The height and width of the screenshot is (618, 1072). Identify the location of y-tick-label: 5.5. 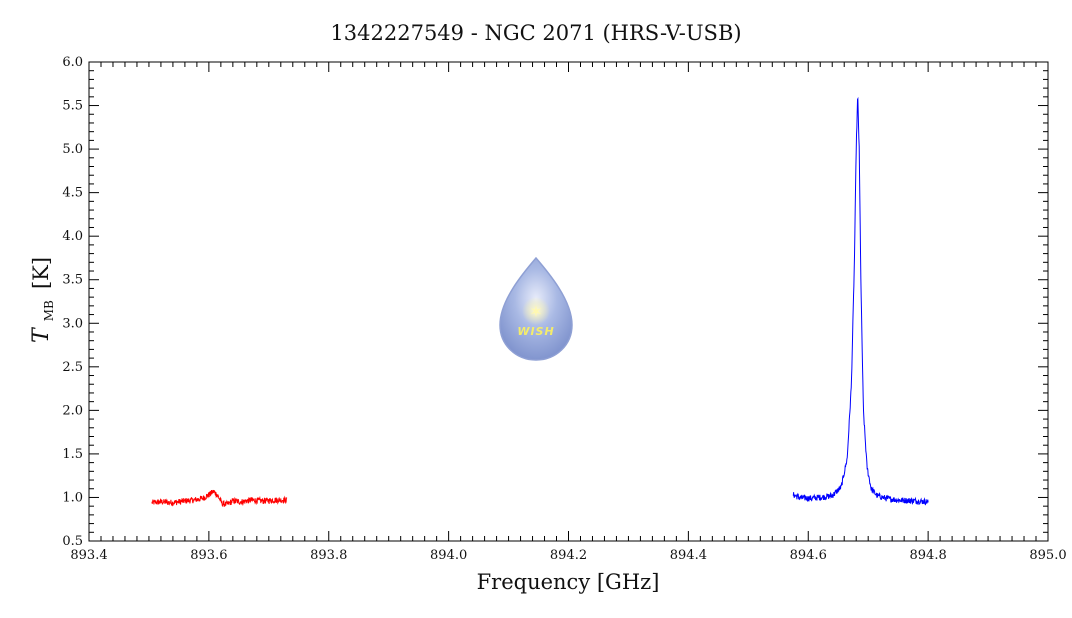
(72, 106).